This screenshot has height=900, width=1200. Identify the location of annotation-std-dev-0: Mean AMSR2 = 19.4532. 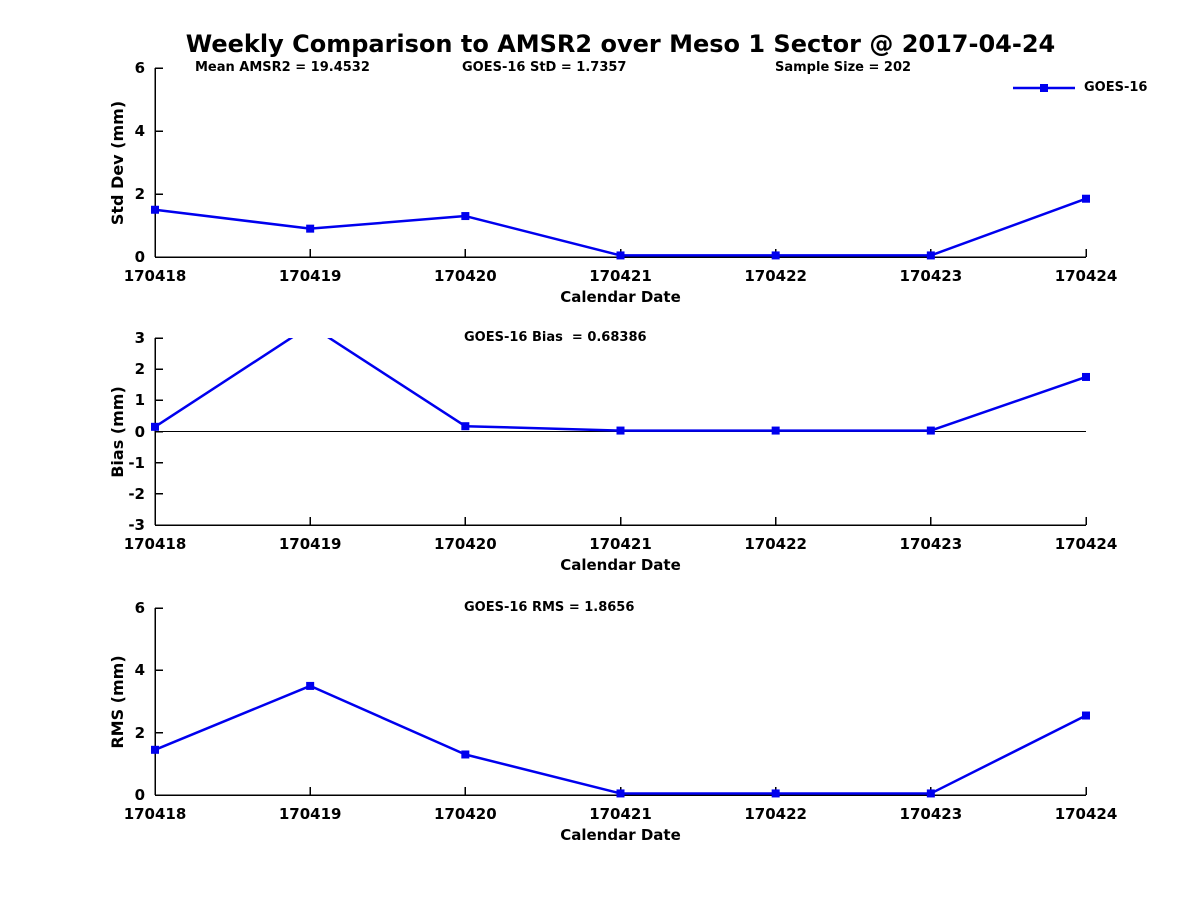
(282, 67).